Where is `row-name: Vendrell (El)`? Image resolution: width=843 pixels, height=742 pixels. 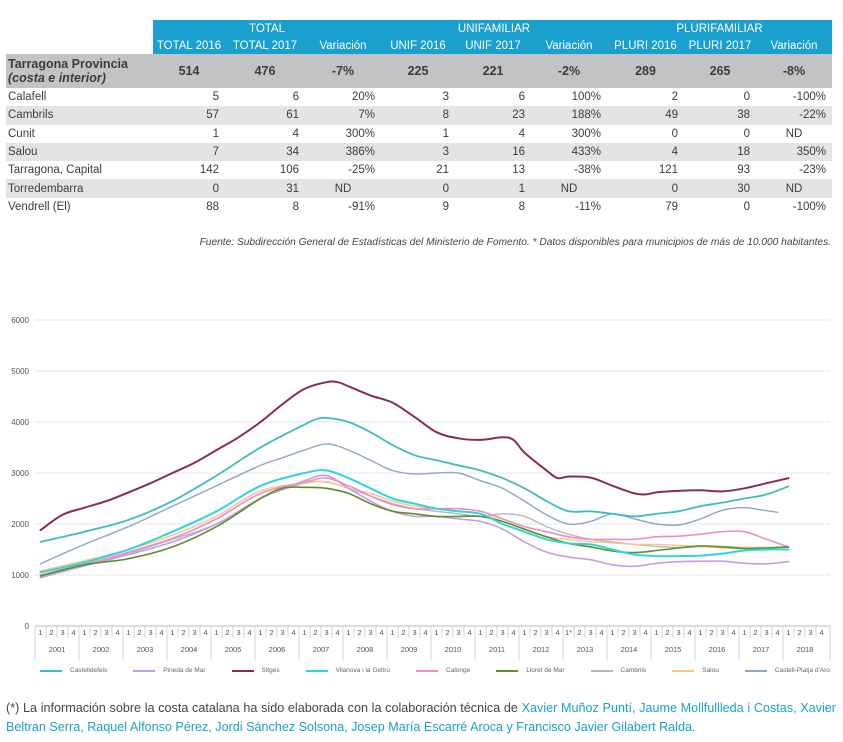
row-name: Vendrell (El) is located at coordinates (39, 206).